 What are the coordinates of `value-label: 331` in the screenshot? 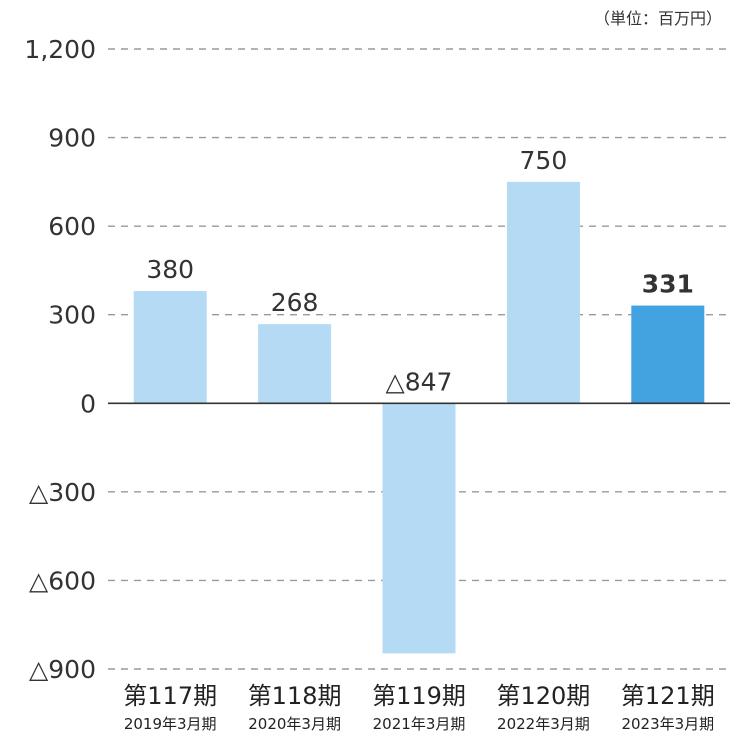 It's located at (668, 284).